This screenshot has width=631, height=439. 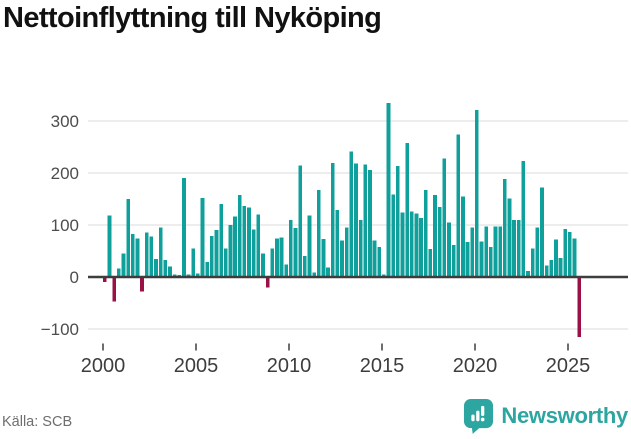 I want to click on bar-2021-Q4, so click(x=509, y=237).